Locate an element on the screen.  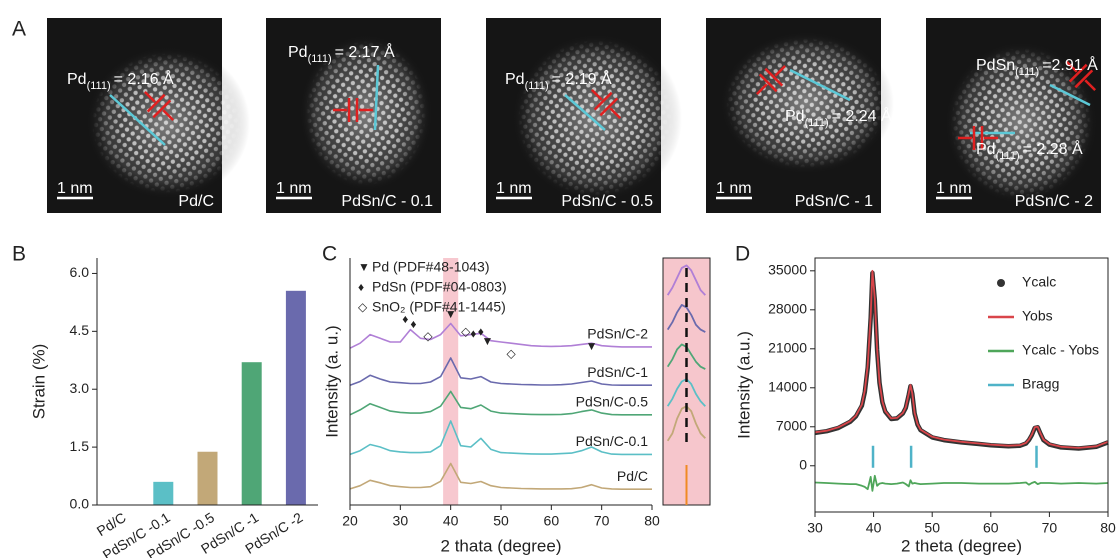
y-tick-label: 6.0 is located at coordinates (80, 272).